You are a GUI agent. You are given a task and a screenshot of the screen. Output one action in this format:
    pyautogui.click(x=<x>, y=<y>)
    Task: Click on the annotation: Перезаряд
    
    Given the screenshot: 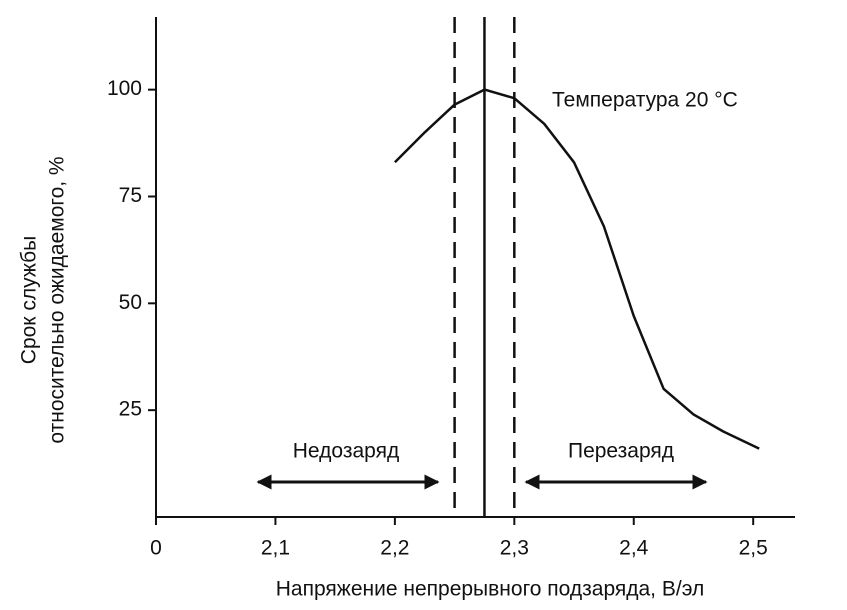 What is the action you would take?
    pyautogui.click(x=621, y=451)
    